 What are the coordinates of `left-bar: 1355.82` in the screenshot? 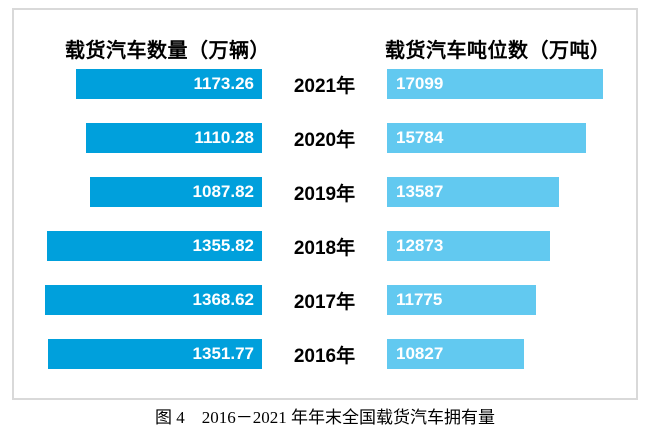 It's located at (154, 246).